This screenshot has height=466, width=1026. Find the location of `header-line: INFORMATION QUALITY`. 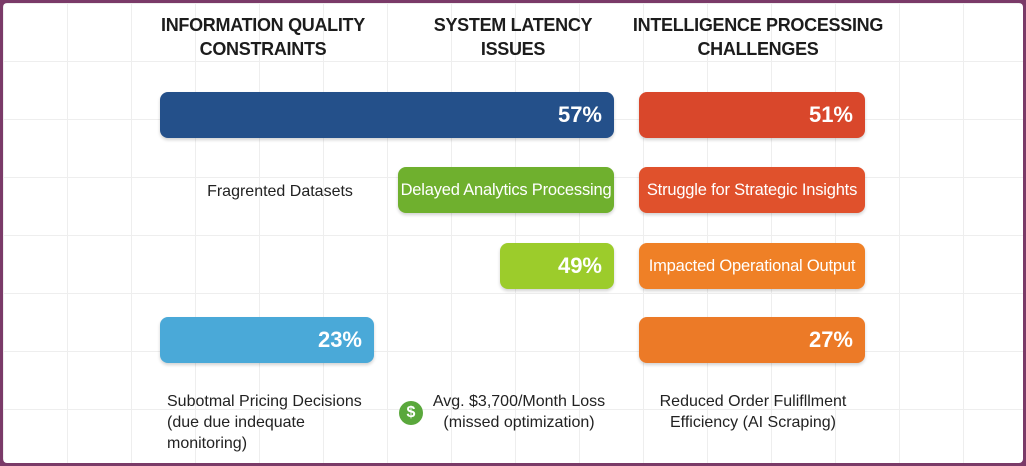

header-line: INFORMATION QUALITY is located at coordinates (263, 25).